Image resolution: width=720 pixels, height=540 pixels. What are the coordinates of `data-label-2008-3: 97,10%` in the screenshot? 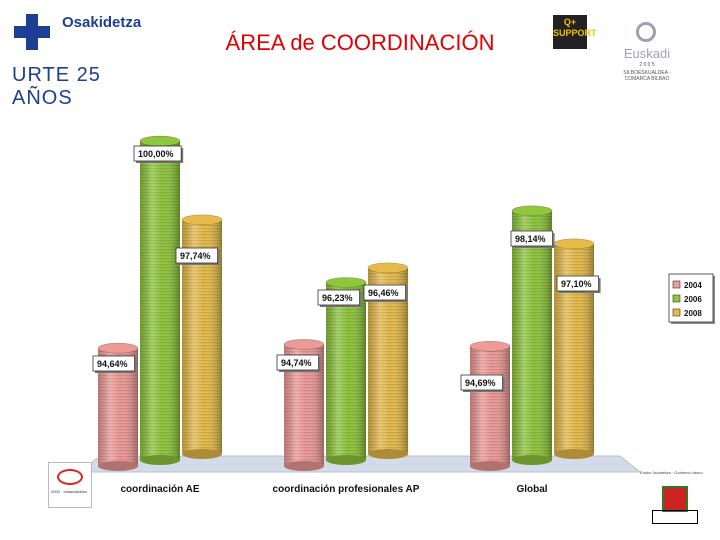 It's located at (578, 284).